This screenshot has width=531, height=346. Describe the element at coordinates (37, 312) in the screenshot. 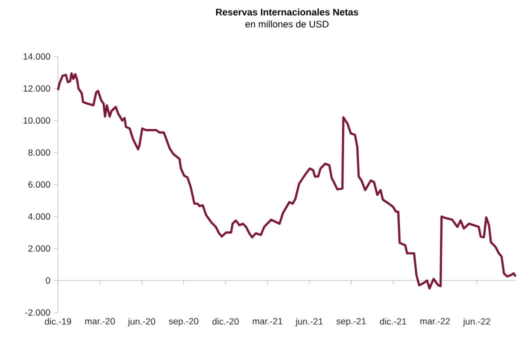

I see `y-tick-label: -2.000` at that location.